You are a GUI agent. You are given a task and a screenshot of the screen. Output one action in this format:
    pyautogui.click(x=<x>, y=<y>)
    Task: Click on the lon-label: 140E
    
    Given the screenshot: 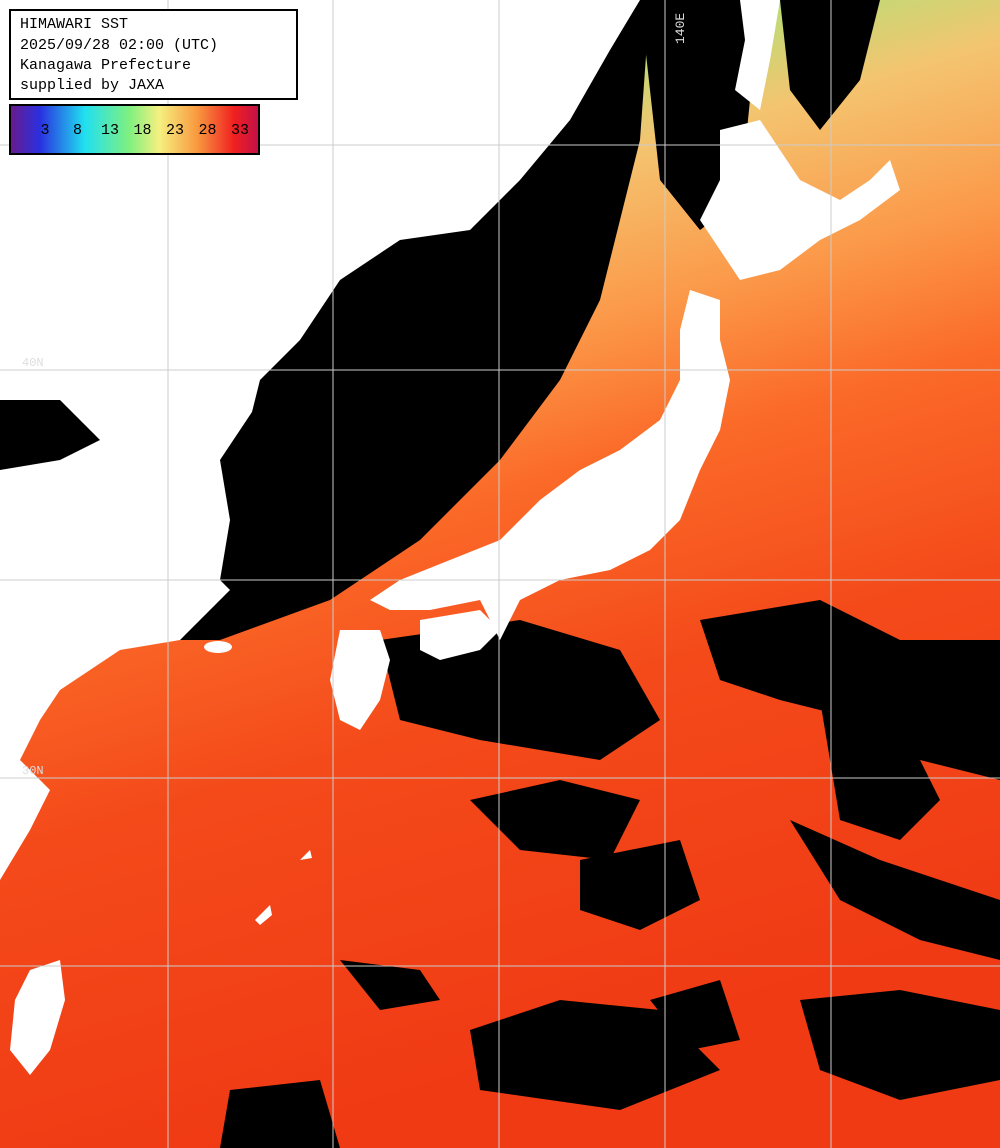 What is the action you would take?
    pyautogui.click(x=680, y=28)
    